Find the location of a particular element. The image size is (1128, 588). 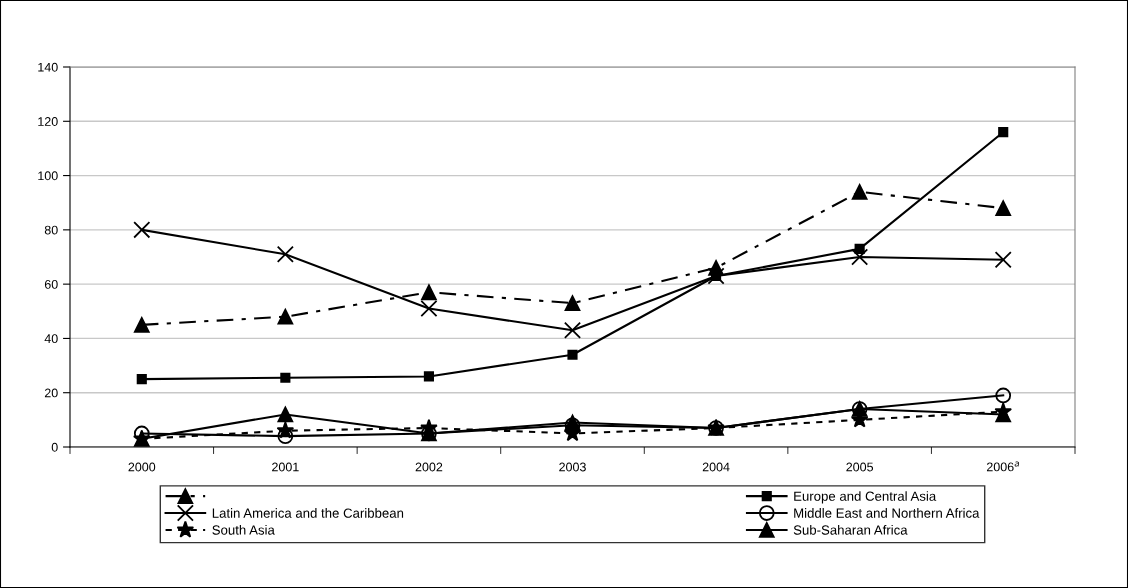

y-tick-label: 40 is located at coordinates (51, 339).